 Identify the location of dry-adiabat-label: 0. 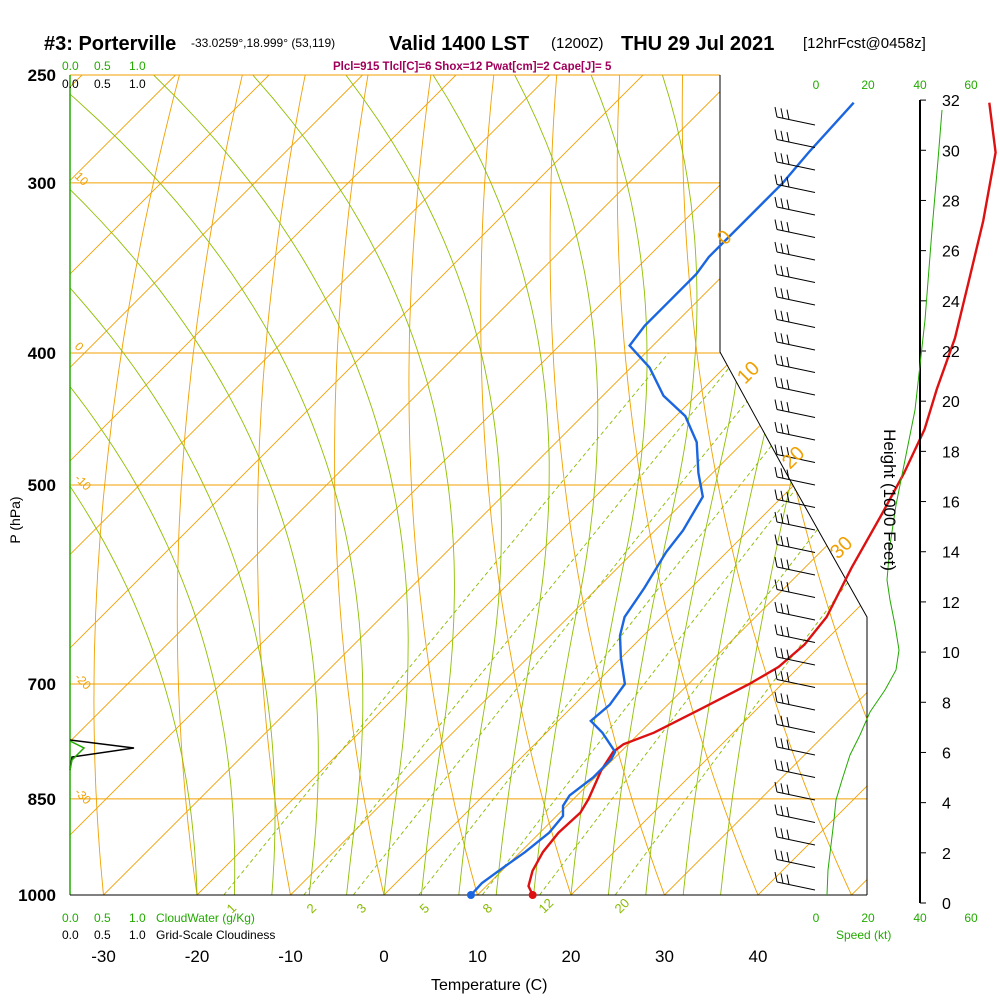
(724, 237).